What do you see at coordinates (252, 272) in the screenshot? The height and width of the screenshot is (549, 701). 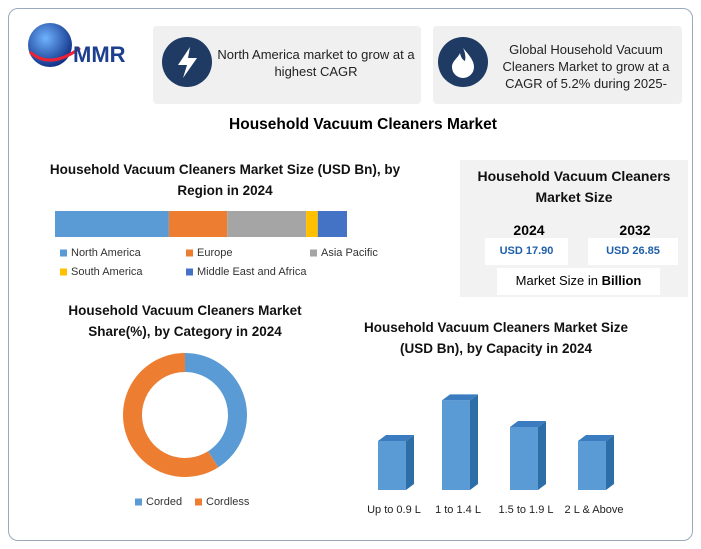 I see `legend-label: Middle East and Africa` at bounding box center [252, 272].